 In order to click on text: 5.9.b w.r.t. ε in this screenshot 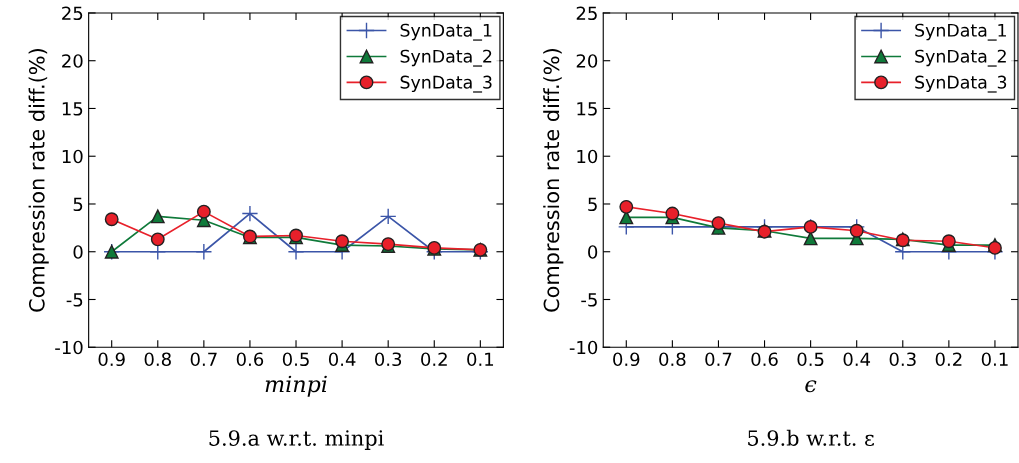, I will do `click(811, 437)`.